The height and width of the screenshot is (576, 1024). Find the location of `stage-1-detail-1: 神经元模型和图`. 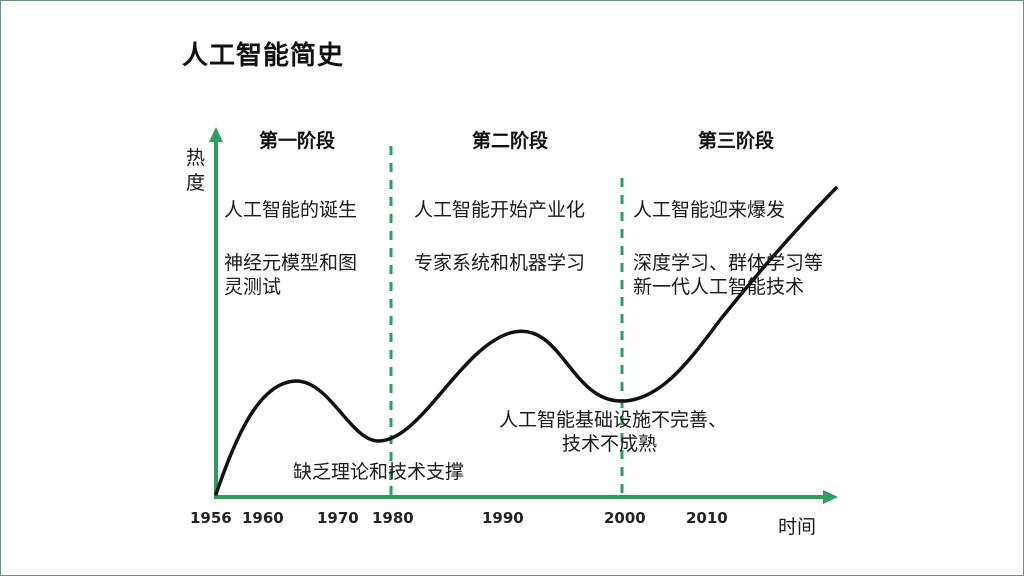

stage-1-detail-1: 神经元模型和图 is located at coordinates (291, 263).